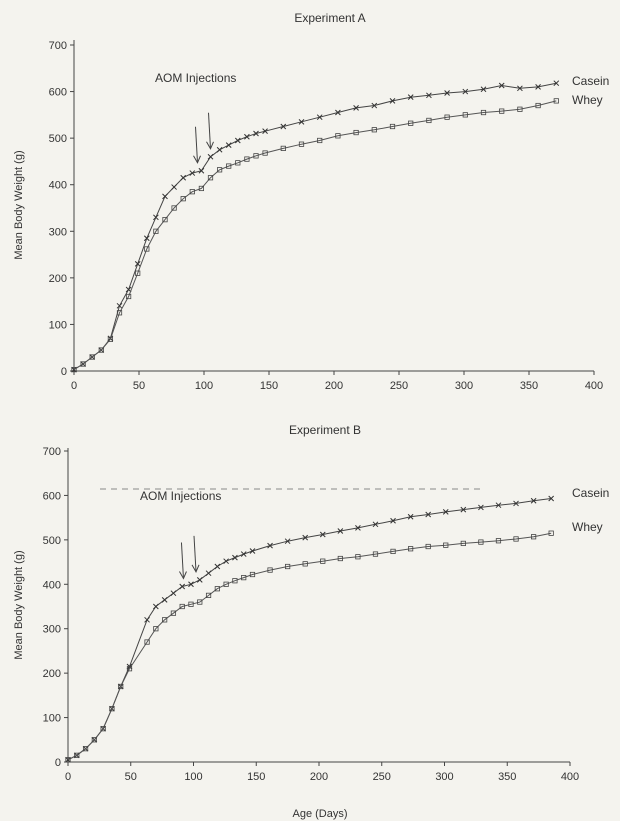  Describe the element at coordinates (52, 674) in the screenshot. I see `y-tick-label: 200` at that location.